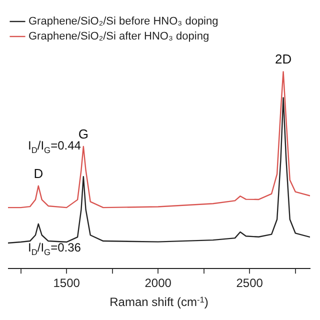 The height and width of the screenshot is (320, 320). Describe the element at coordinates (250, 283) in the screenshot. I see `x-tick-label: 2500` at that location.